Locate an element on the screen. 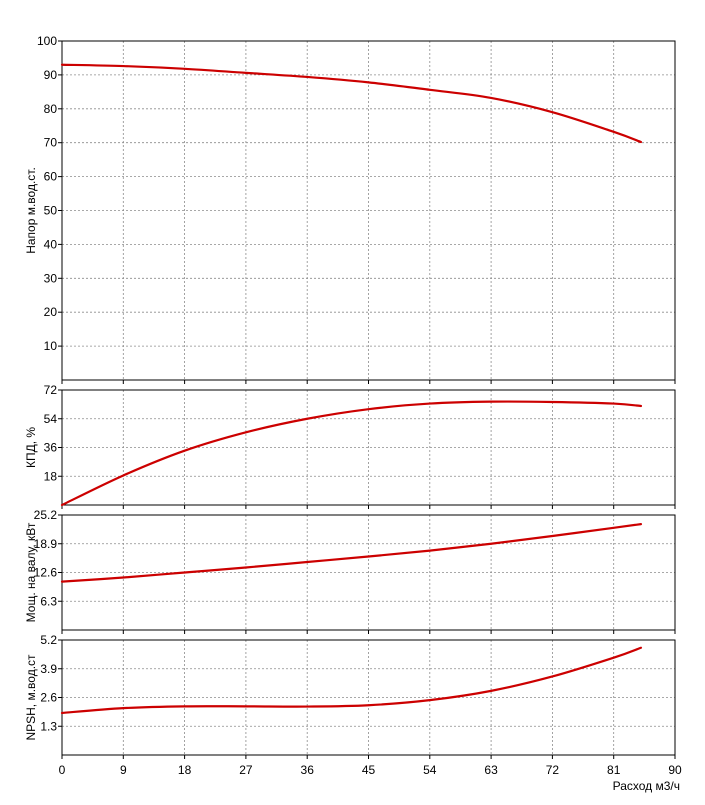 This screenshot has width=705, height=805. x-tick-label: 81 is located at coordinates (614, 770).